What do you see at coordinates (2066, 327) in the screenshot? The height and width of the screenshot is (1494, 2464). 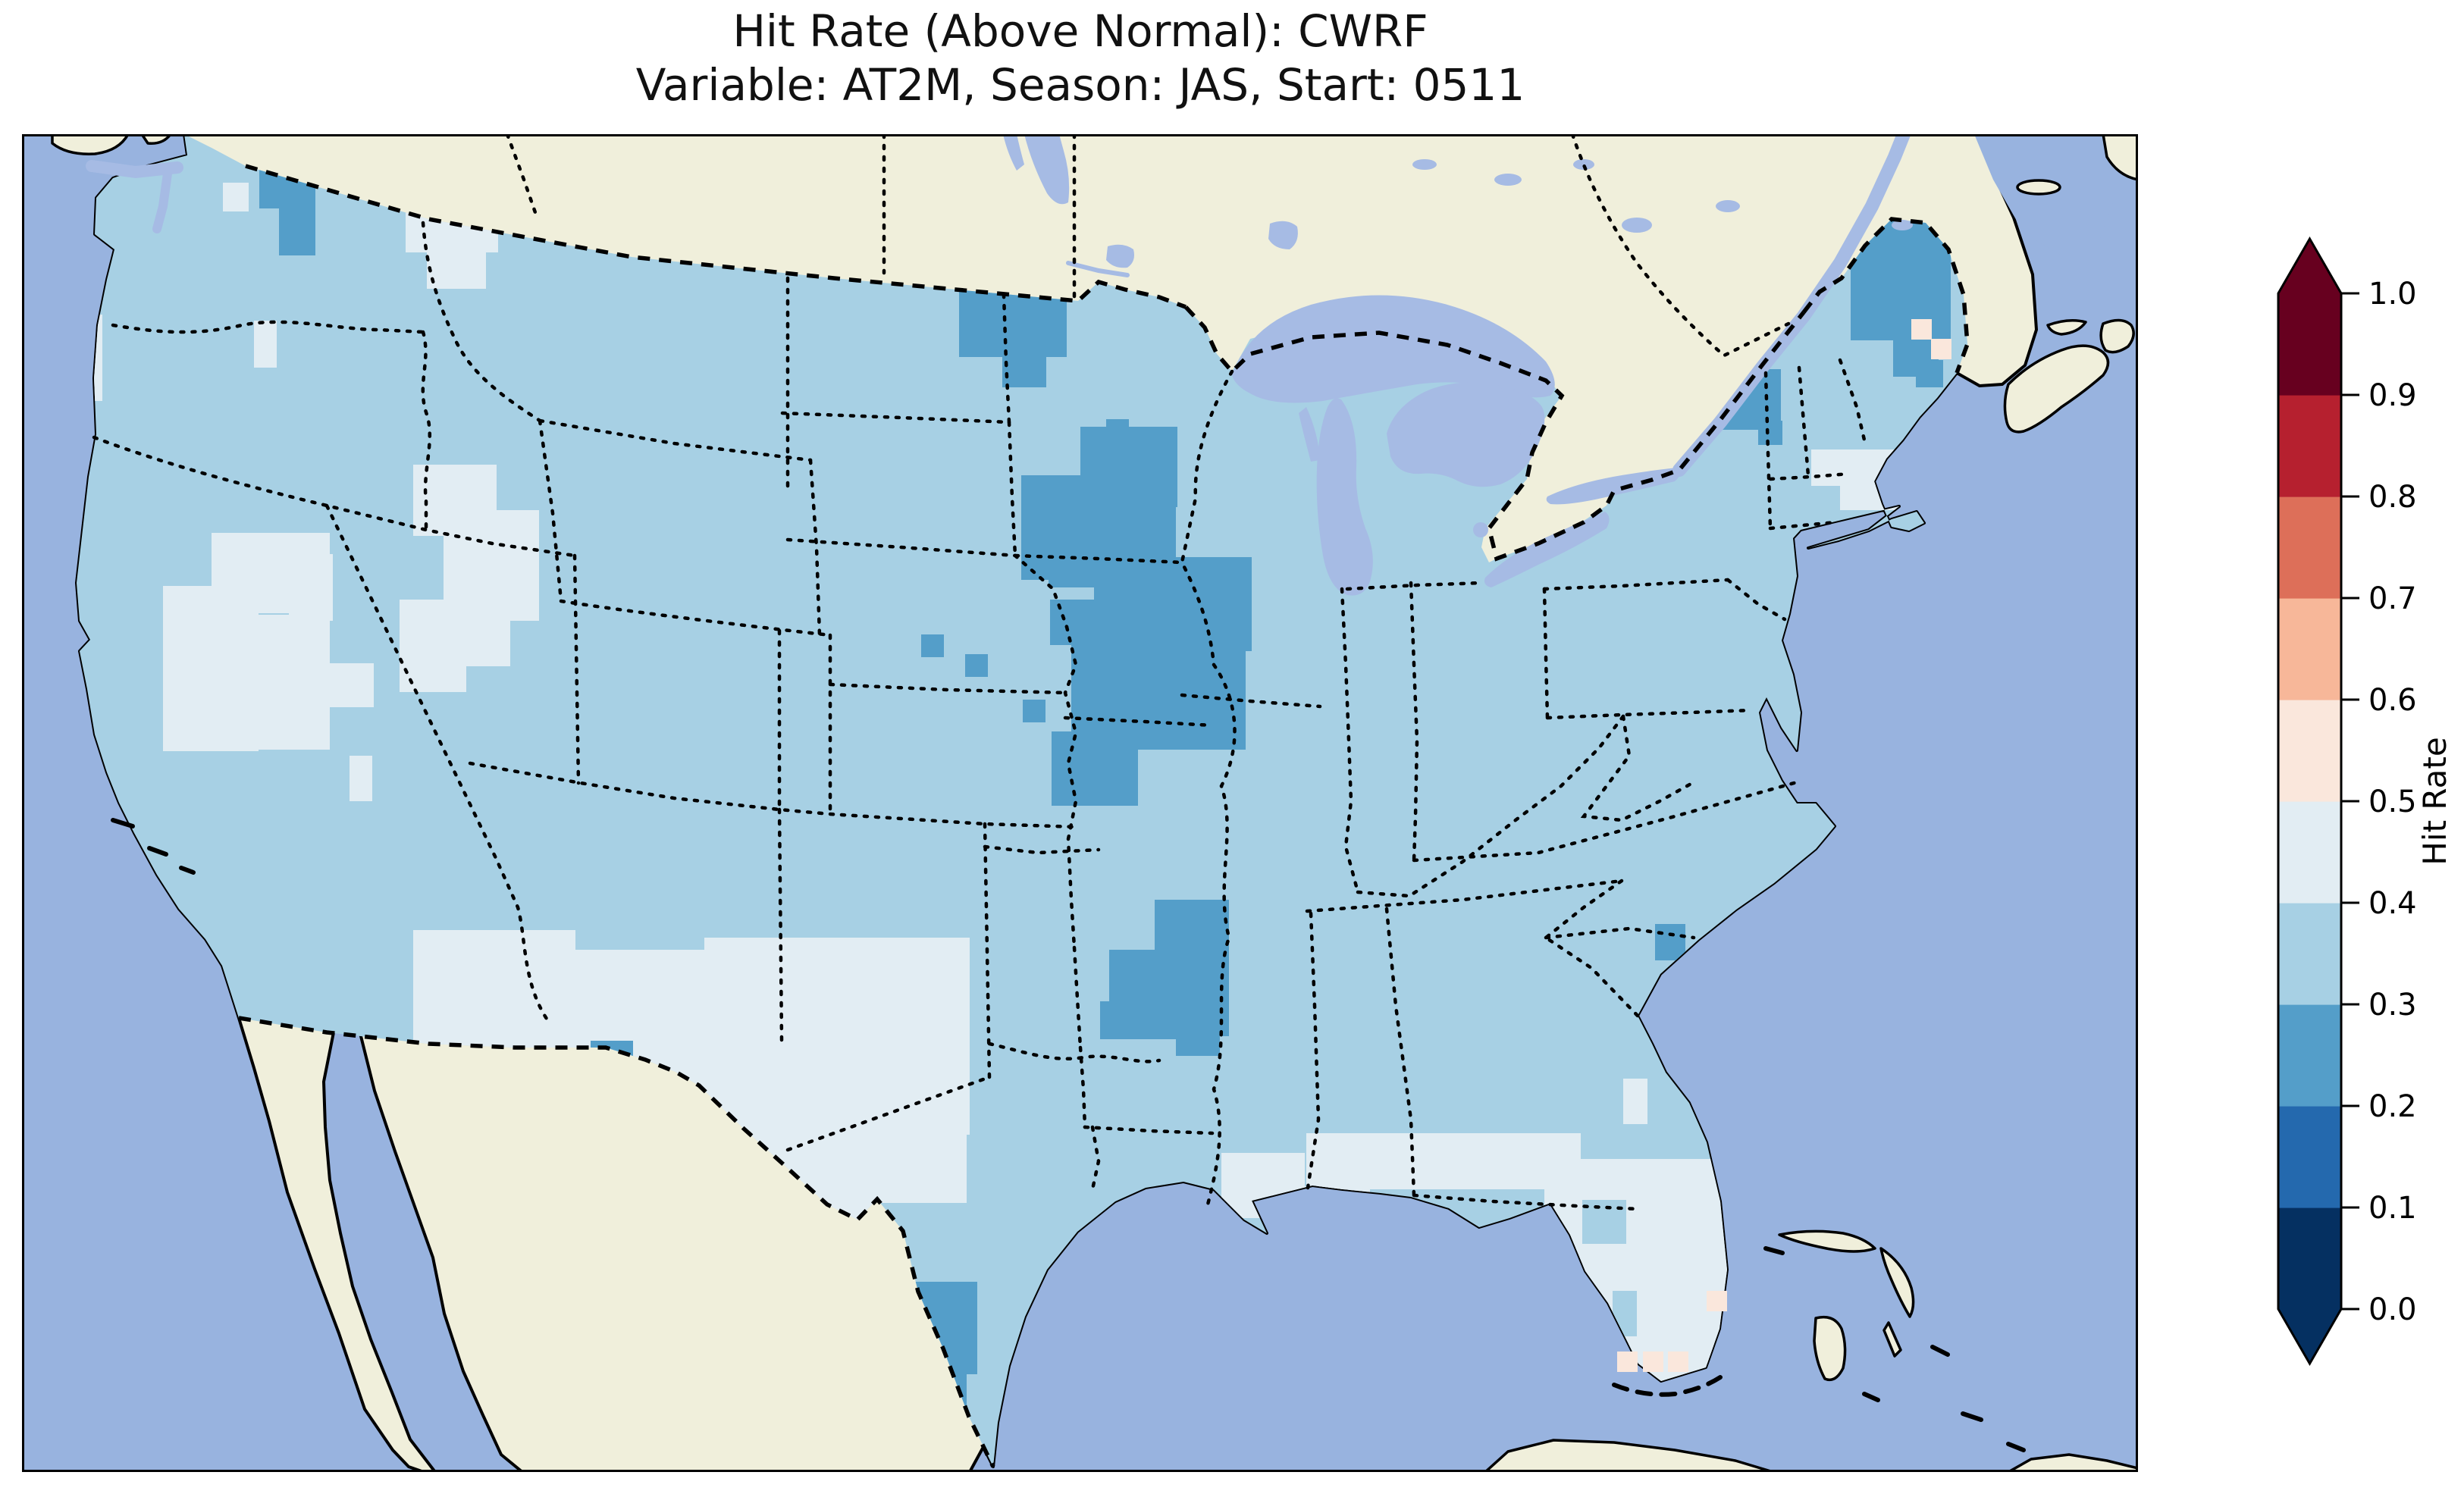 I see `prince-edward-island` at bounding box center [2066, 327].